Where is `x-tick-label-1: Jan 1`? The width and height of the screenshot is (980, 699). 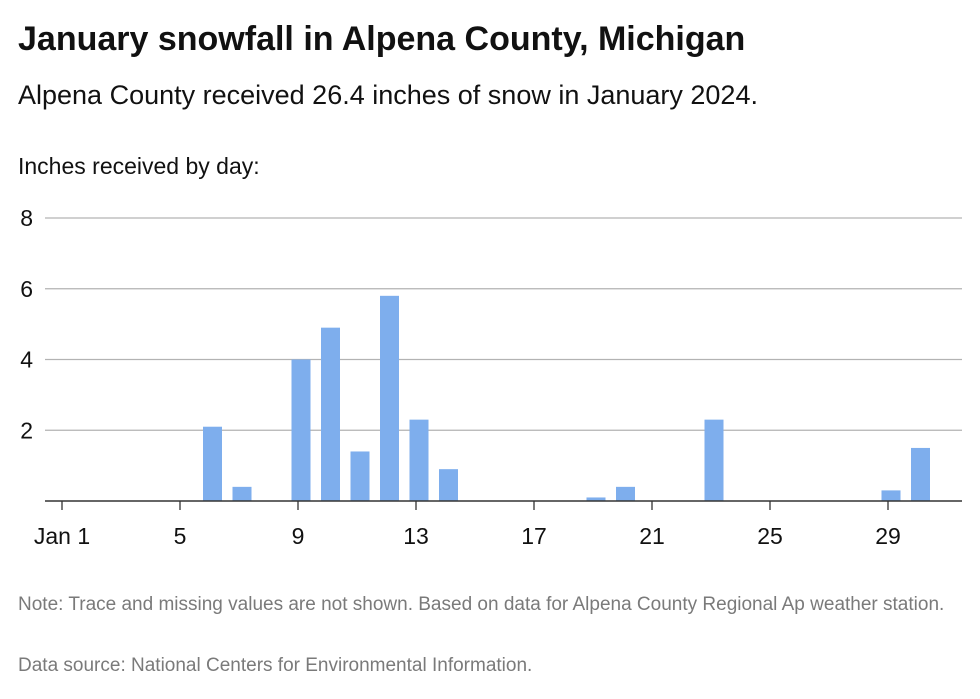 x-tick-label-1: Jan 1 is located at coordinates (62, 536).